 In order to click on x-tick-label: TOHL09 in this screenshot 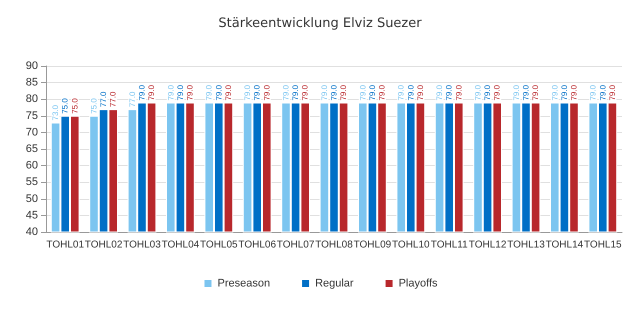, I will do `click(373, 245)`.